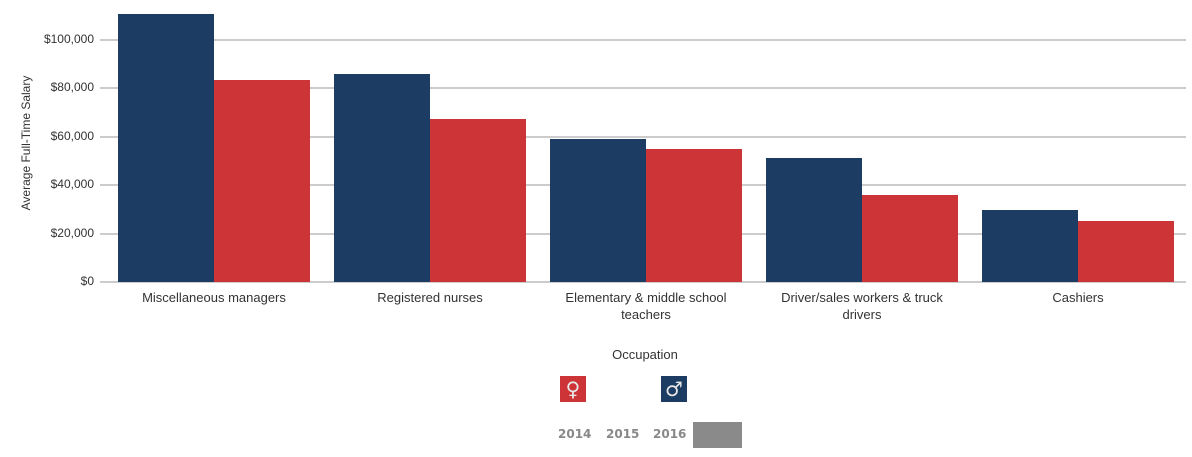 This screenshot has height=457, width=1192. Describe the element at coordinates (1078, 297) in the screenshot. I see `x-tick-label: Cashiers` at that location.